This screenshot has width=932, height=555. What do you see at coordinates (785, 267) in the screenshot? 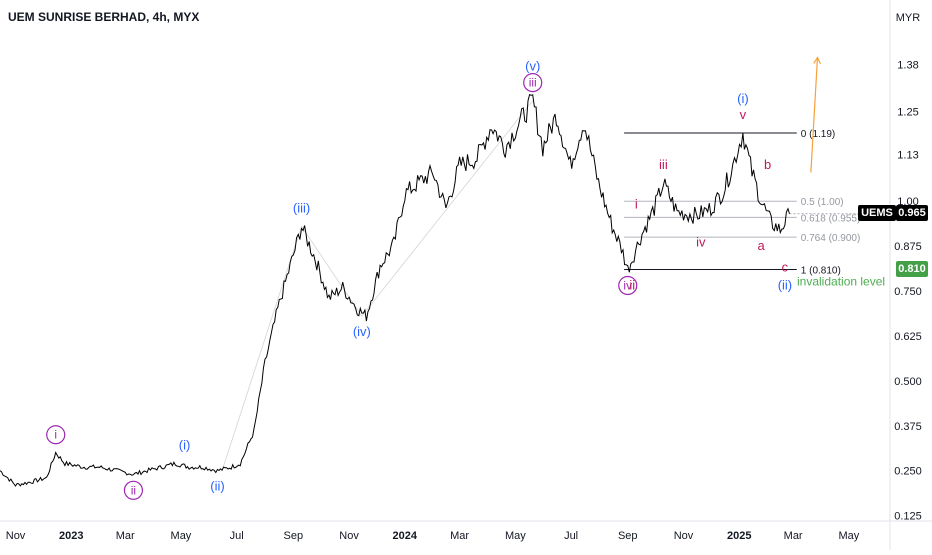
I see `wave-label-minor: c` at bounding box center [785, 267].